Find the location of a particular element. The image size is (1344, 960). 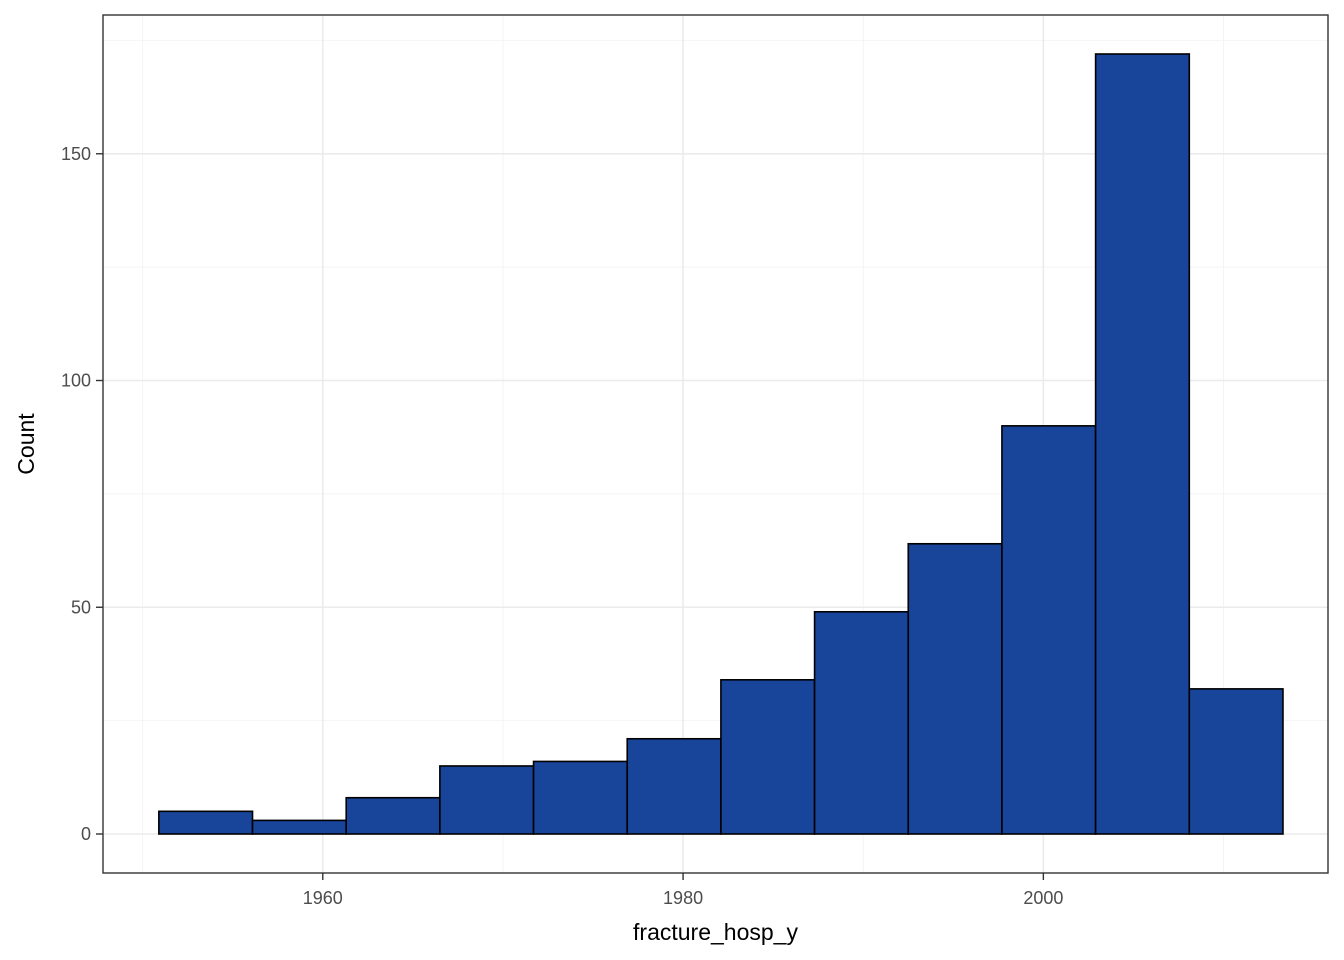

x-tick-label: 2000 is located at coordinates (1043, 898).